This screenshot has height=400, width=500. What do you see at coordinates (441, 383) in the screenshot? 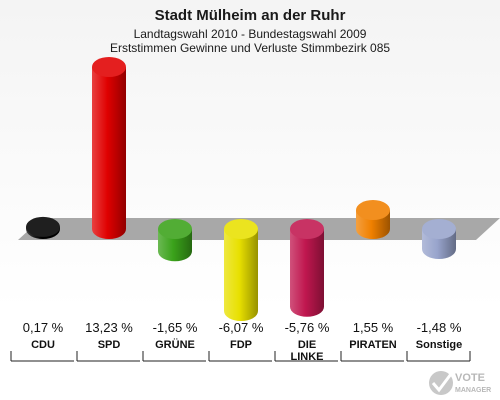
I see `ballot-check-icon` at bounding box center [441, 383].